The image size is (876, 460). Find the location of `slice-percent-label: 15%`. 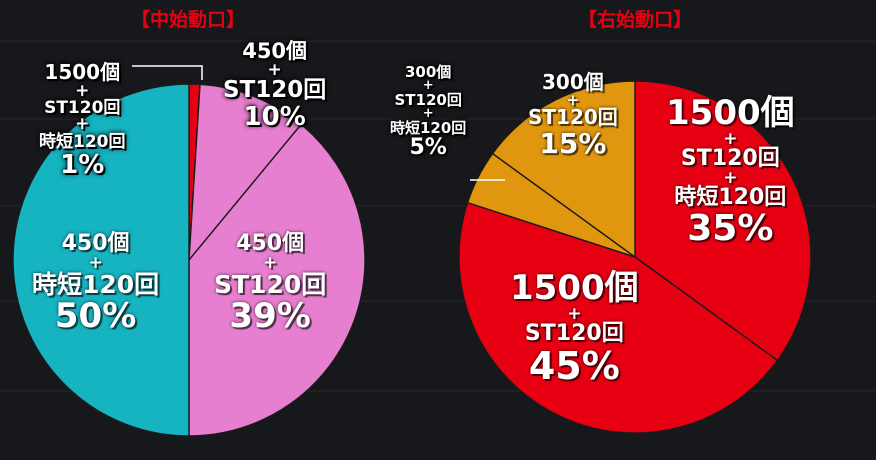

slice-percent-label: 15% is located at coordinates (573, 143).